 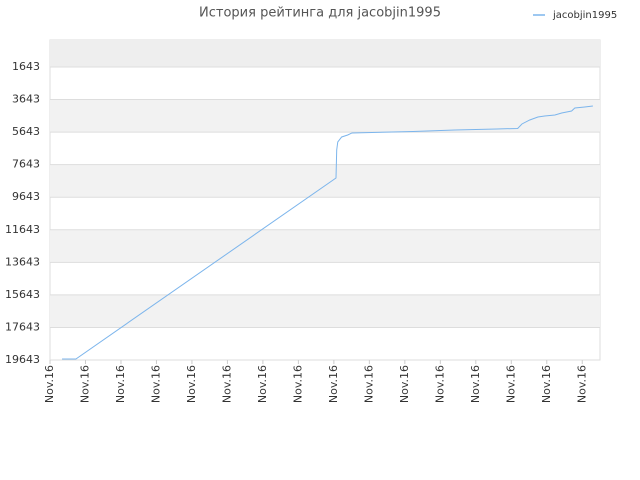 What do you see at coordinates (26, 164) in the screenshot?
I see `y-tick-label: 7643` at bounding box center [26, 164].